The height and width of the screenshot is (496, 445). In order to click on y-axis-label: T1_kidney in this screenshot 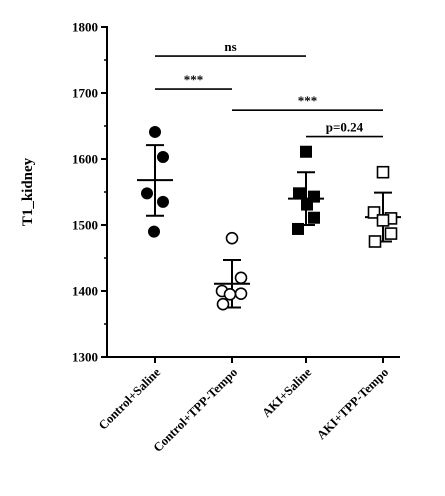, I will do `click(28, 191)`.